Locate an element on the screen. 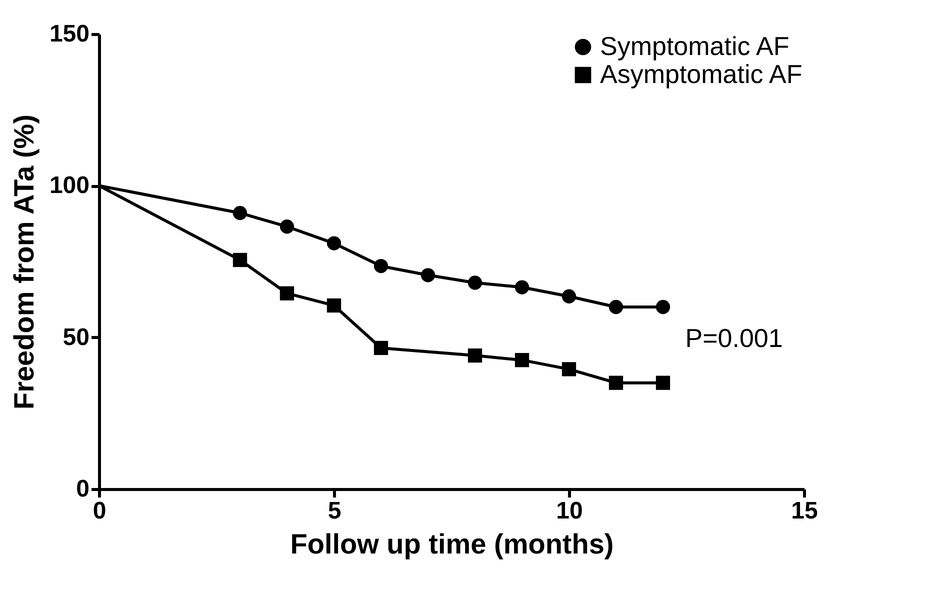 This screenshot has height=599, width=944. y-tick-label: 50 is located at coordinates (76, 337).